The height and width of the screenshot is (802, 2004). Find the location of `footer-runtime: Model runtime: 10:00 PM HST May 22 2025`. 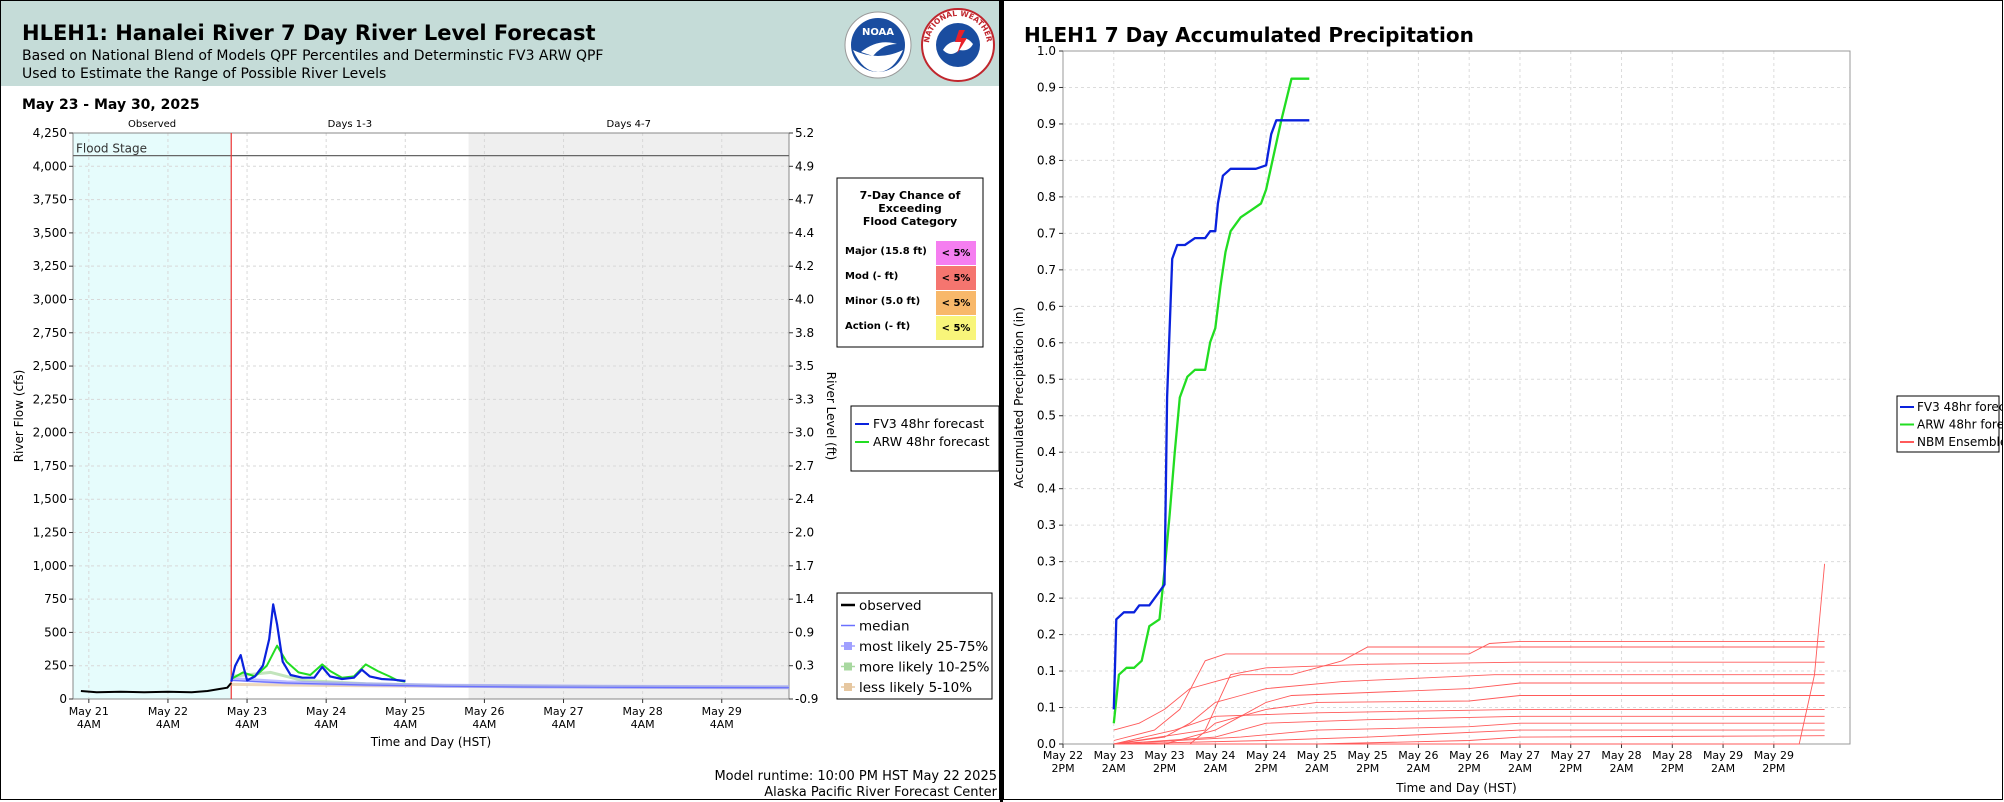

footer-runtime: Model runtime: 10:00 PM HST May 22 2025 is located at coordinates (855, 776).